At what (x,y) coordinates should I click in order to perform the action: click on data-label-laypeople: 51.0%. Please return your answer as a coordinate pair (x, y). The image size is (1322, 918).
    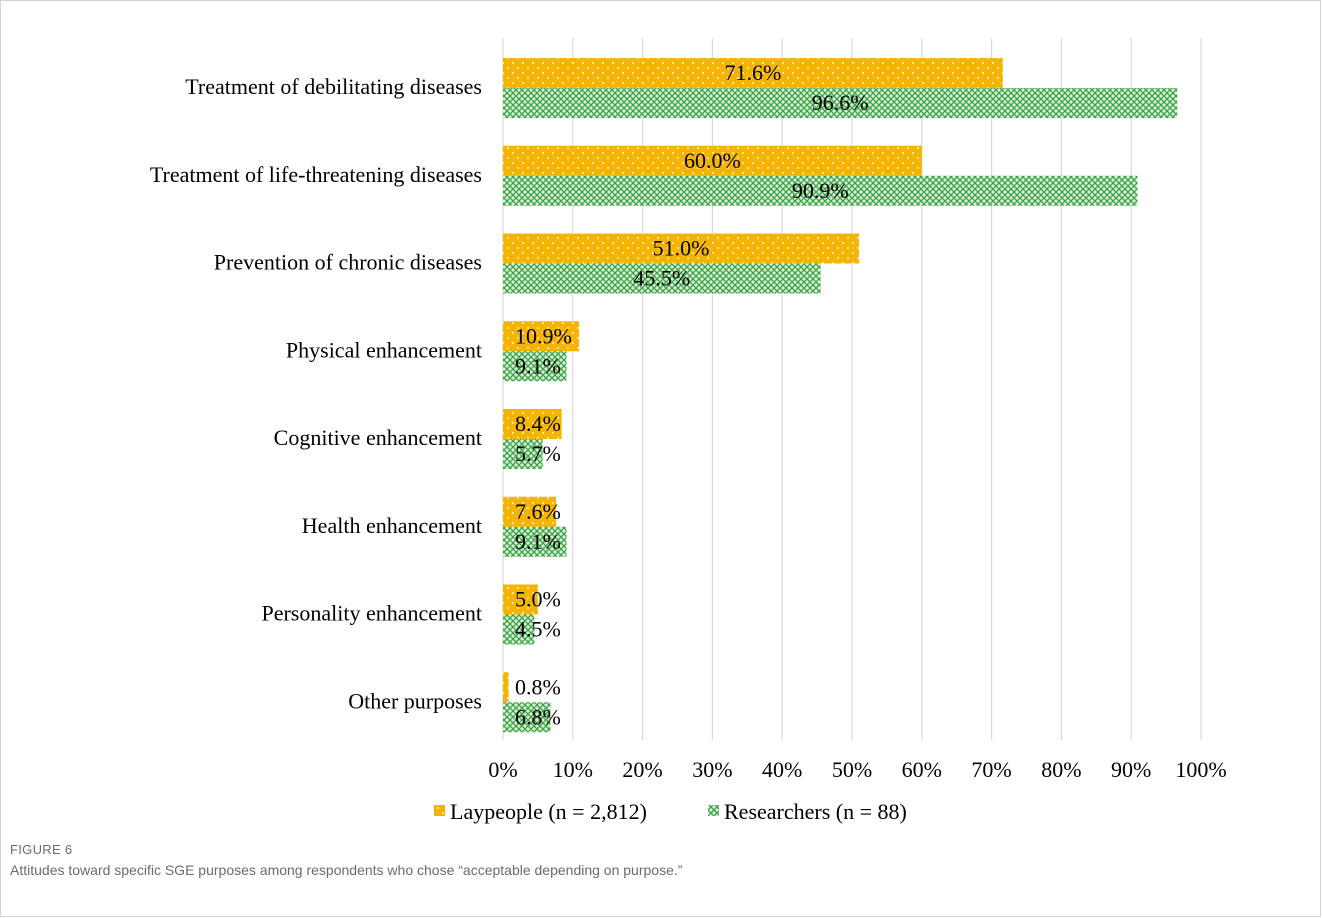
    Looking at the image, I should click on (681, 248).